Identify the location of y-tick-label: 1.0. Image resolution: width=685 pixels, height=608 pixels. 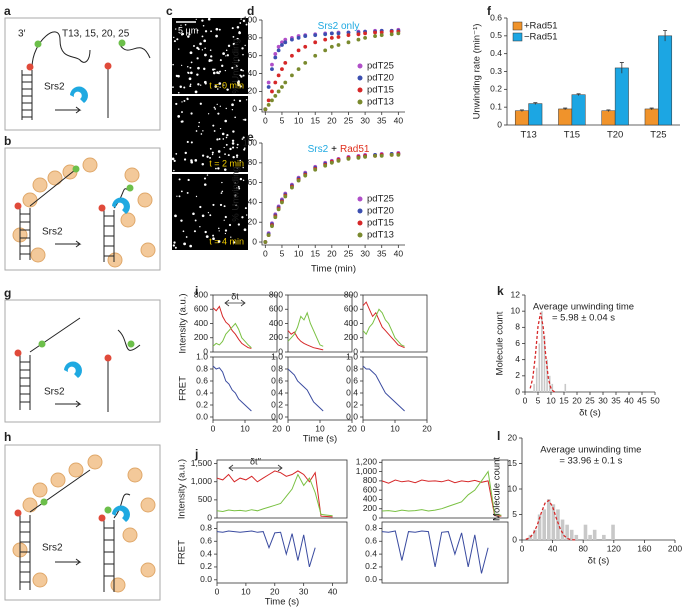
(202, 356).